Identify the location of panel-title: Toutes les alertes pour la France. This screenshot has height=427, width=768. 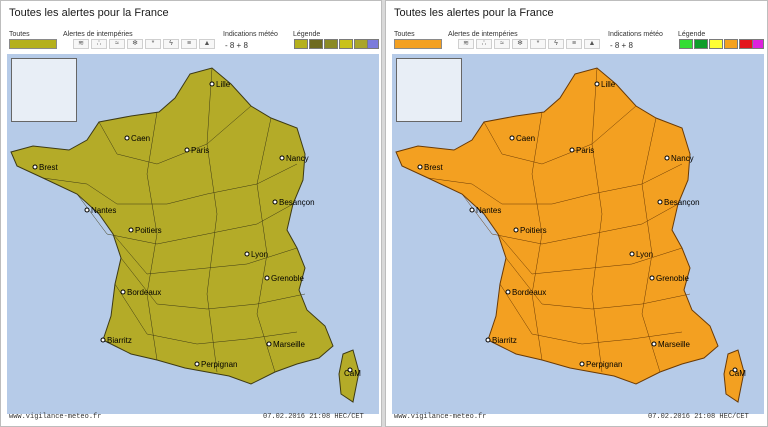
(474, 13).